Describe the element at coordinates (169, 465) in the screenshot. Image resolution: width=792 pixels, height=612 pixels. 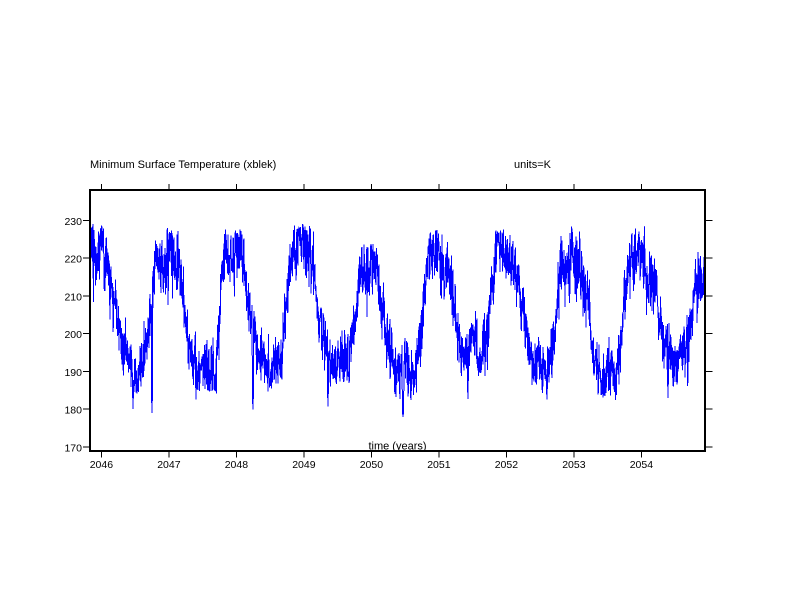
I see `svg-text: 2047` at that location.